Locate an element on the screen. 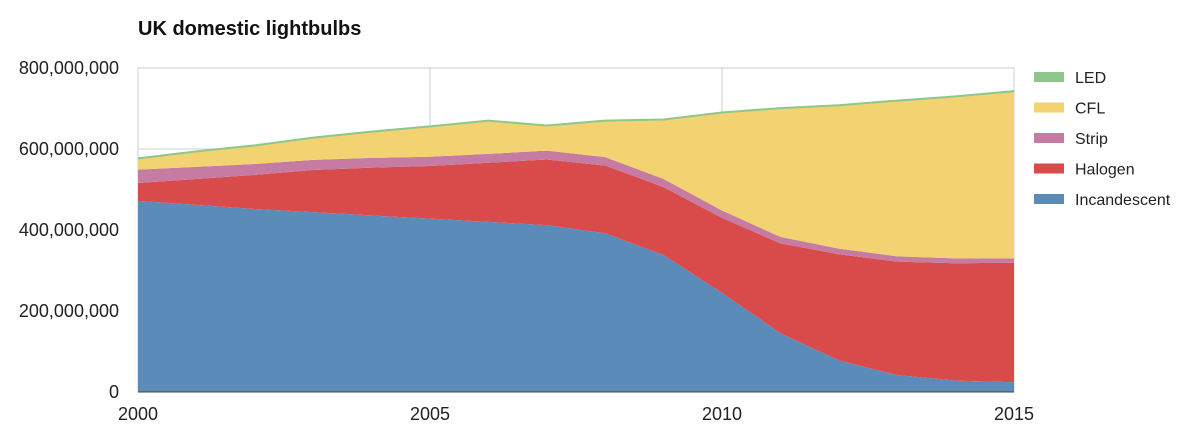  legend-swatch-cfl is located at coordinates (1049, 107).